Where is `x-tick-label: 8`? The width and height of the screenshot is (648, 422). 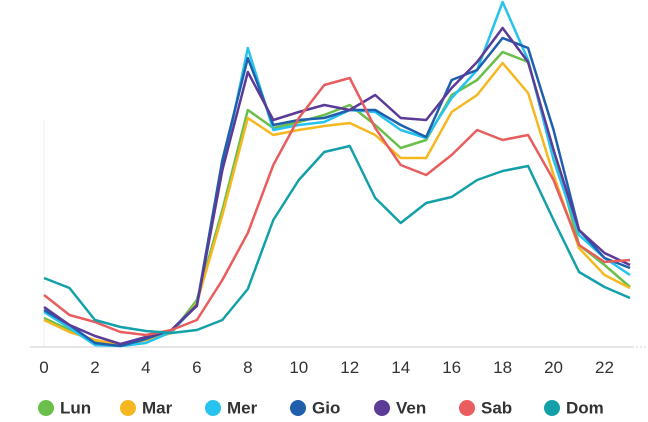
x-tick-label: 8 is located at coordinates (247, 367).